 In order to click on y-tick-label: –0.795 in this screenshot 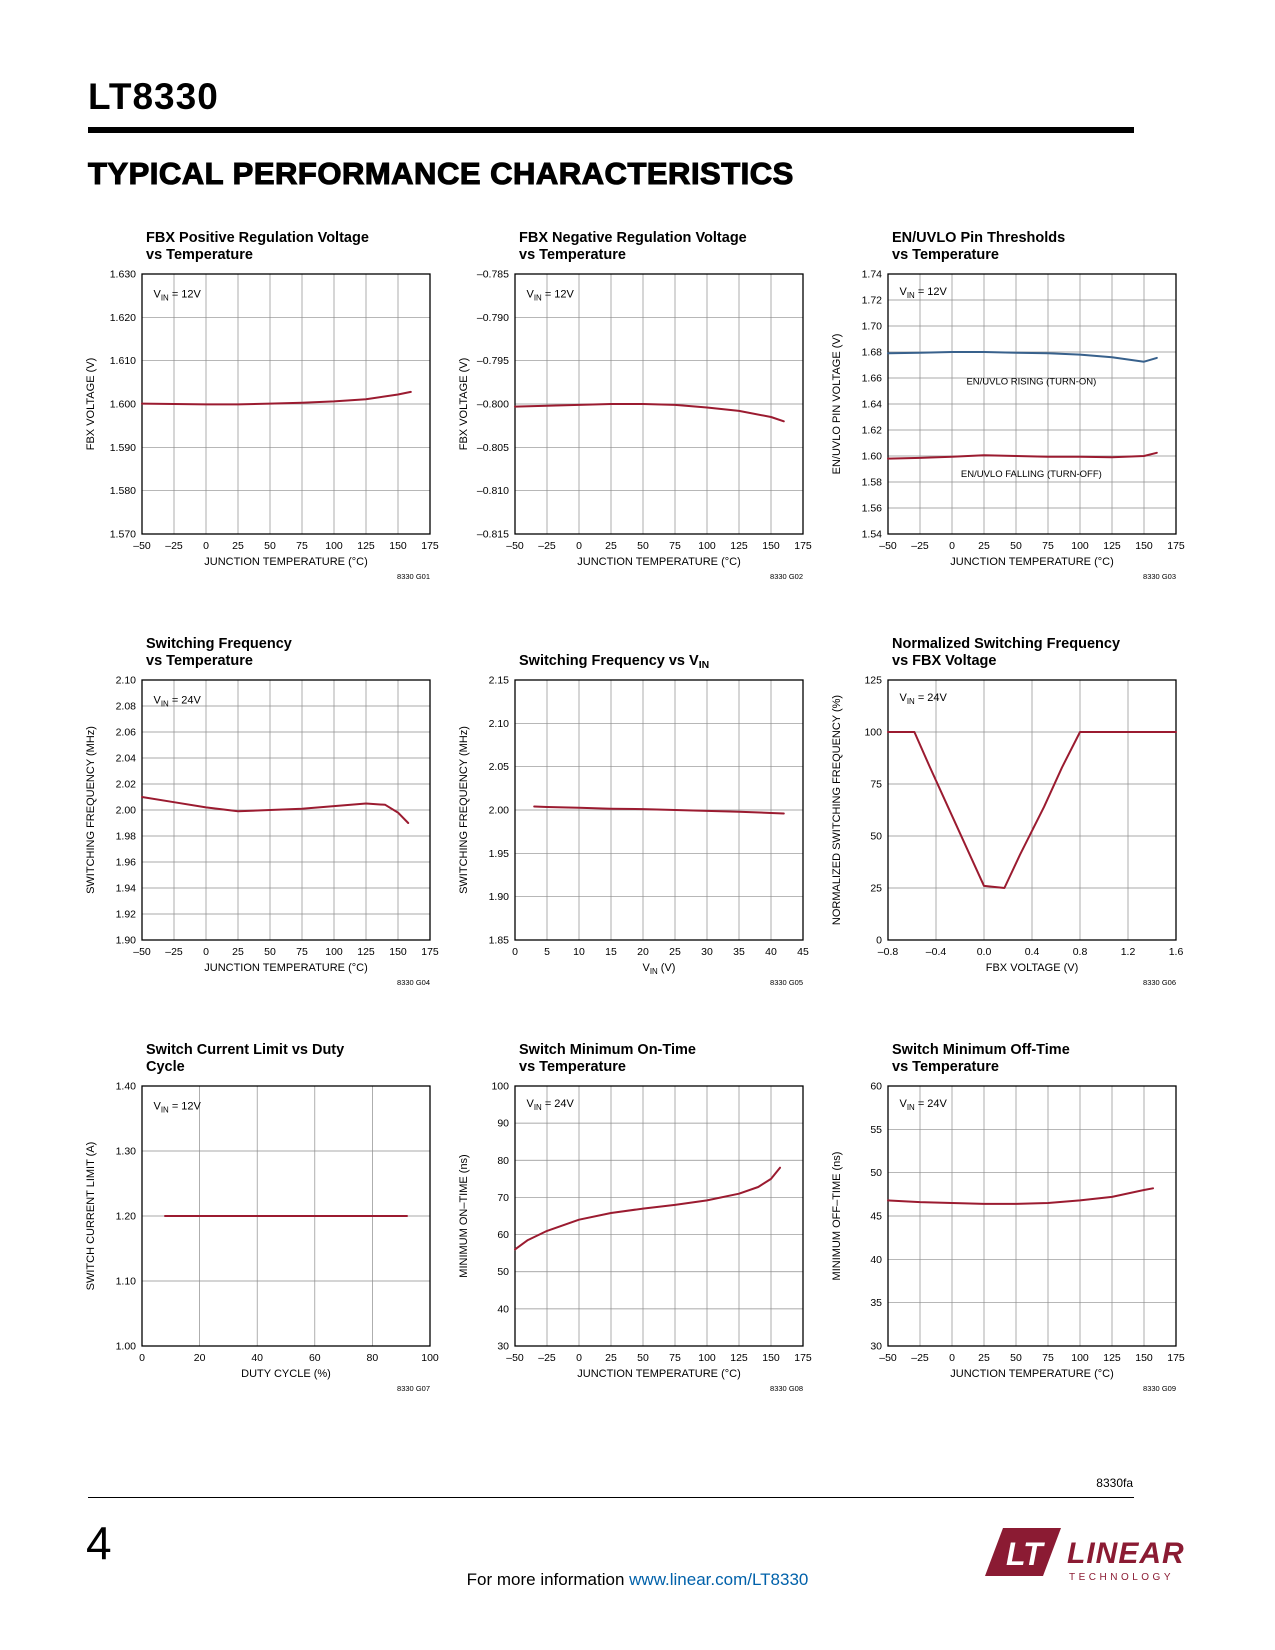, I will do `click(493, 361)`.